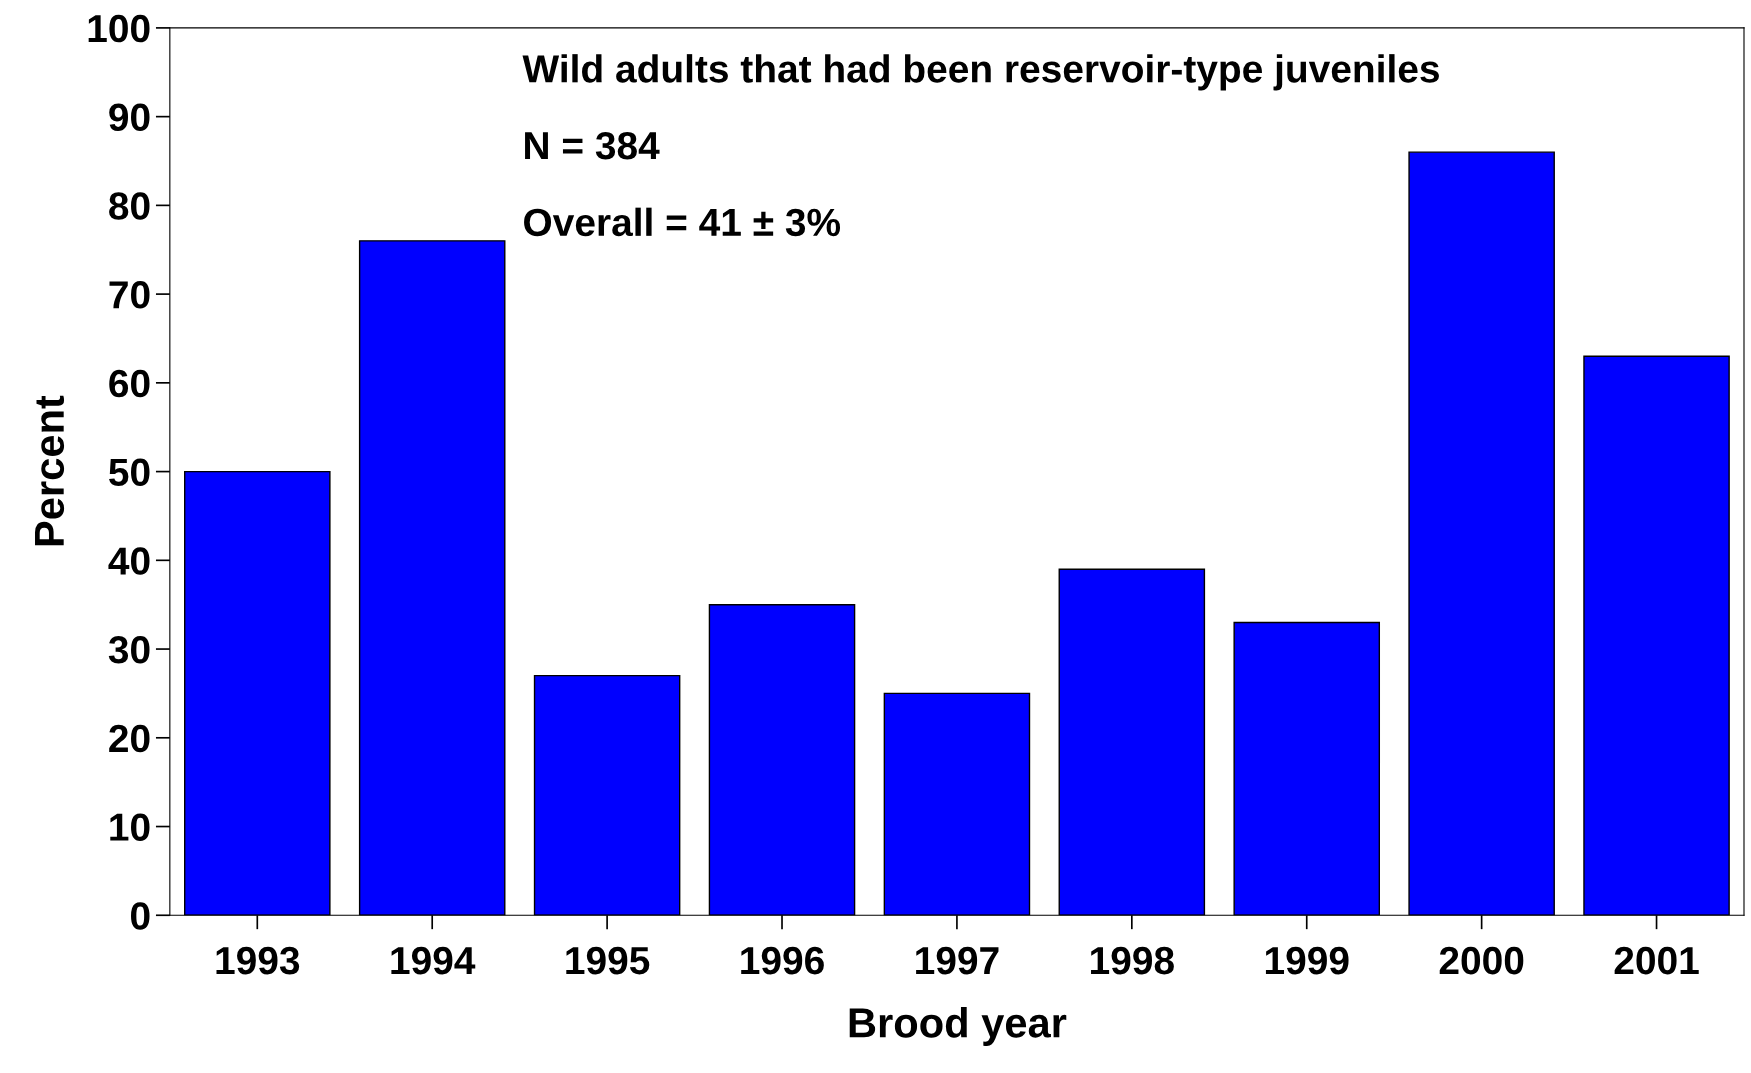 This screenshot has width=1751, height=1073. Describe the element at coordinates (958, 1026) in the screenshot. I see `x-axis-title: Brood year` at that location.